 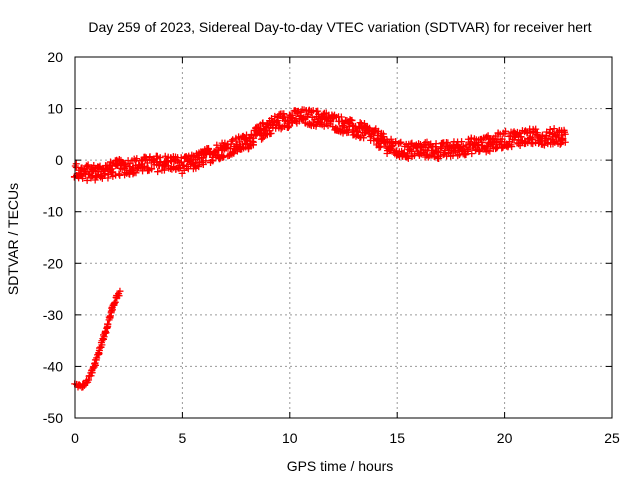 What do you see at coordinates (53, 263) in the screenshot?
I see `y-tick-label: -20` at bounding box center [53, 263].